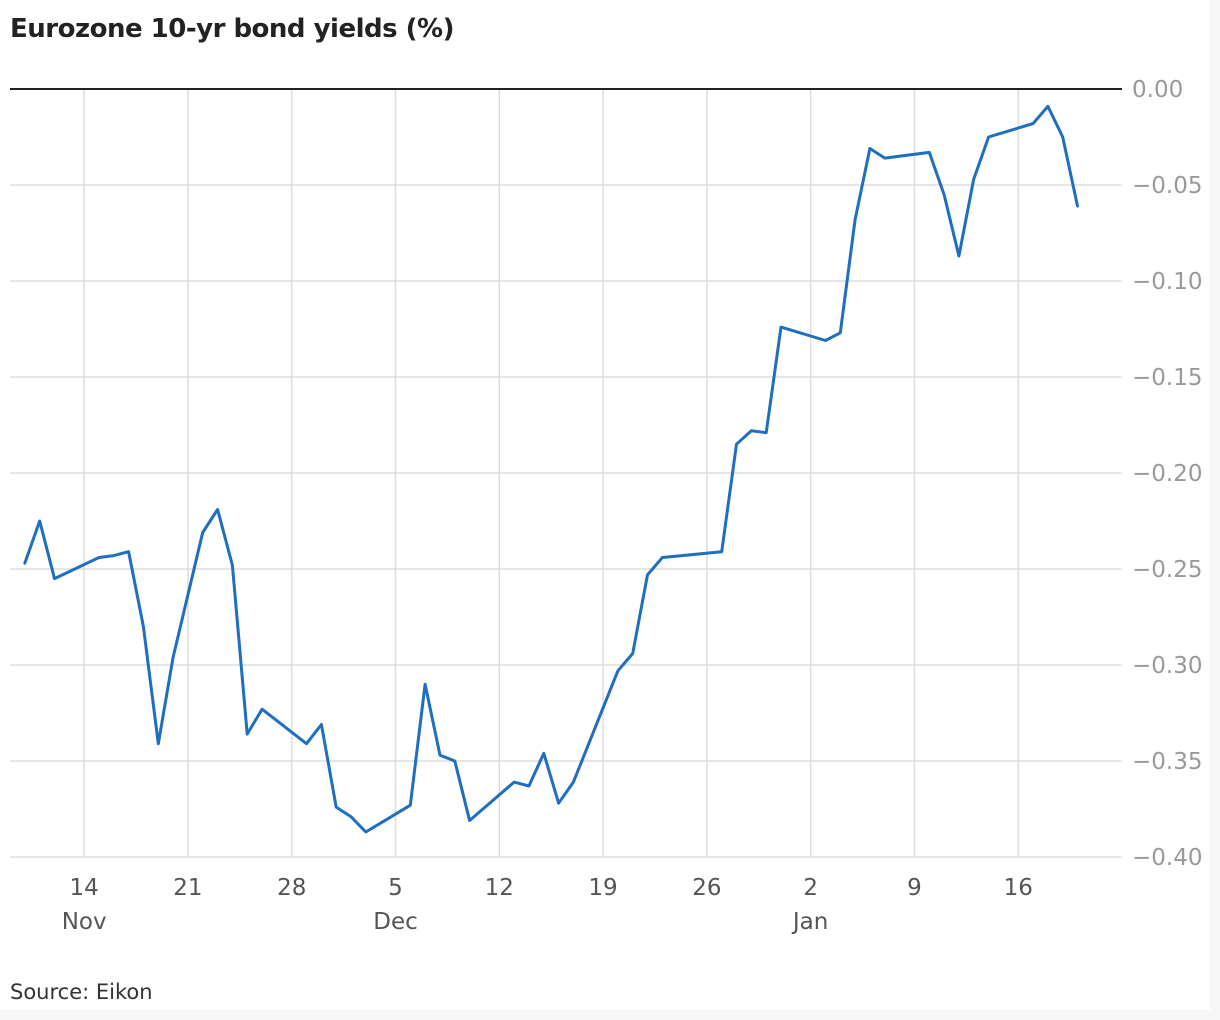  Describe the element at coordinates (1157, 90) in the screenshot. I see `y-tick-label: 0.00` at that location.